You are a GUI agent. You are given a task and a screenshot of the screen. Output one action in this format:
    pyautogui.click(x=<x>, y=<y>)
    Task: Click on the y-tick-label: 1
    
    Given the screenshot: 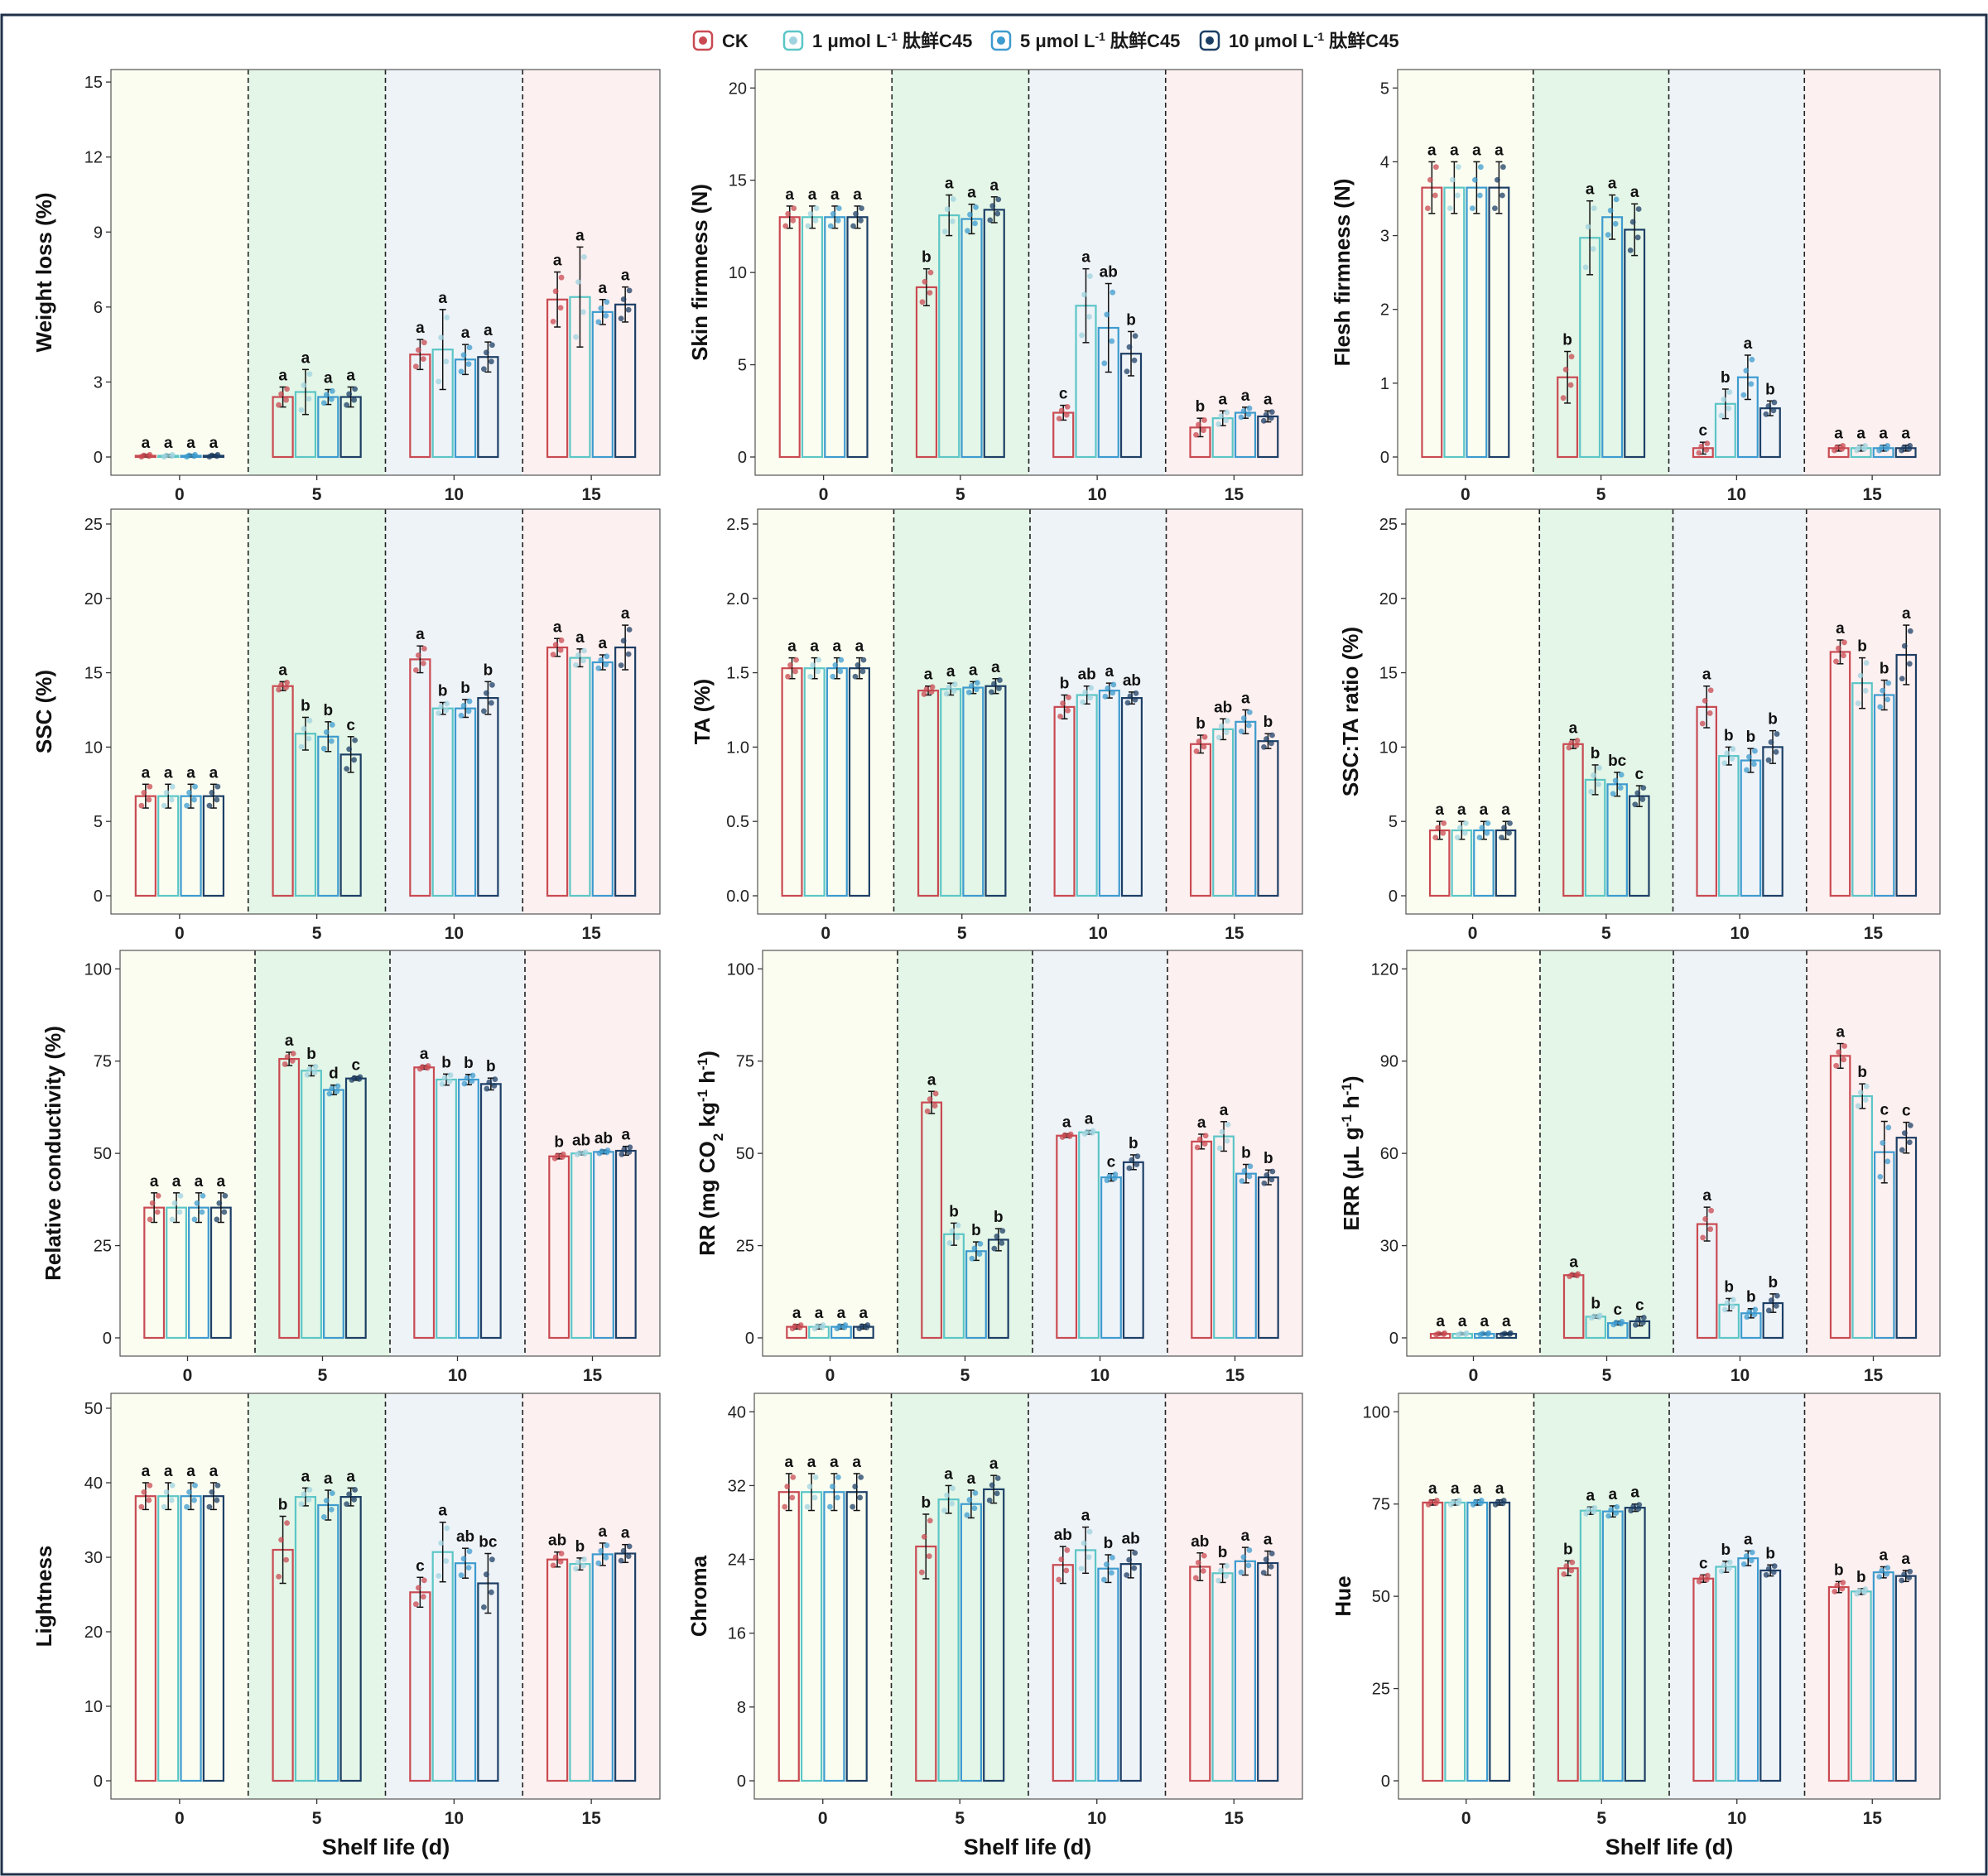 What is the action you would take?
    pyautogui.click(x=1384, y=384)
    